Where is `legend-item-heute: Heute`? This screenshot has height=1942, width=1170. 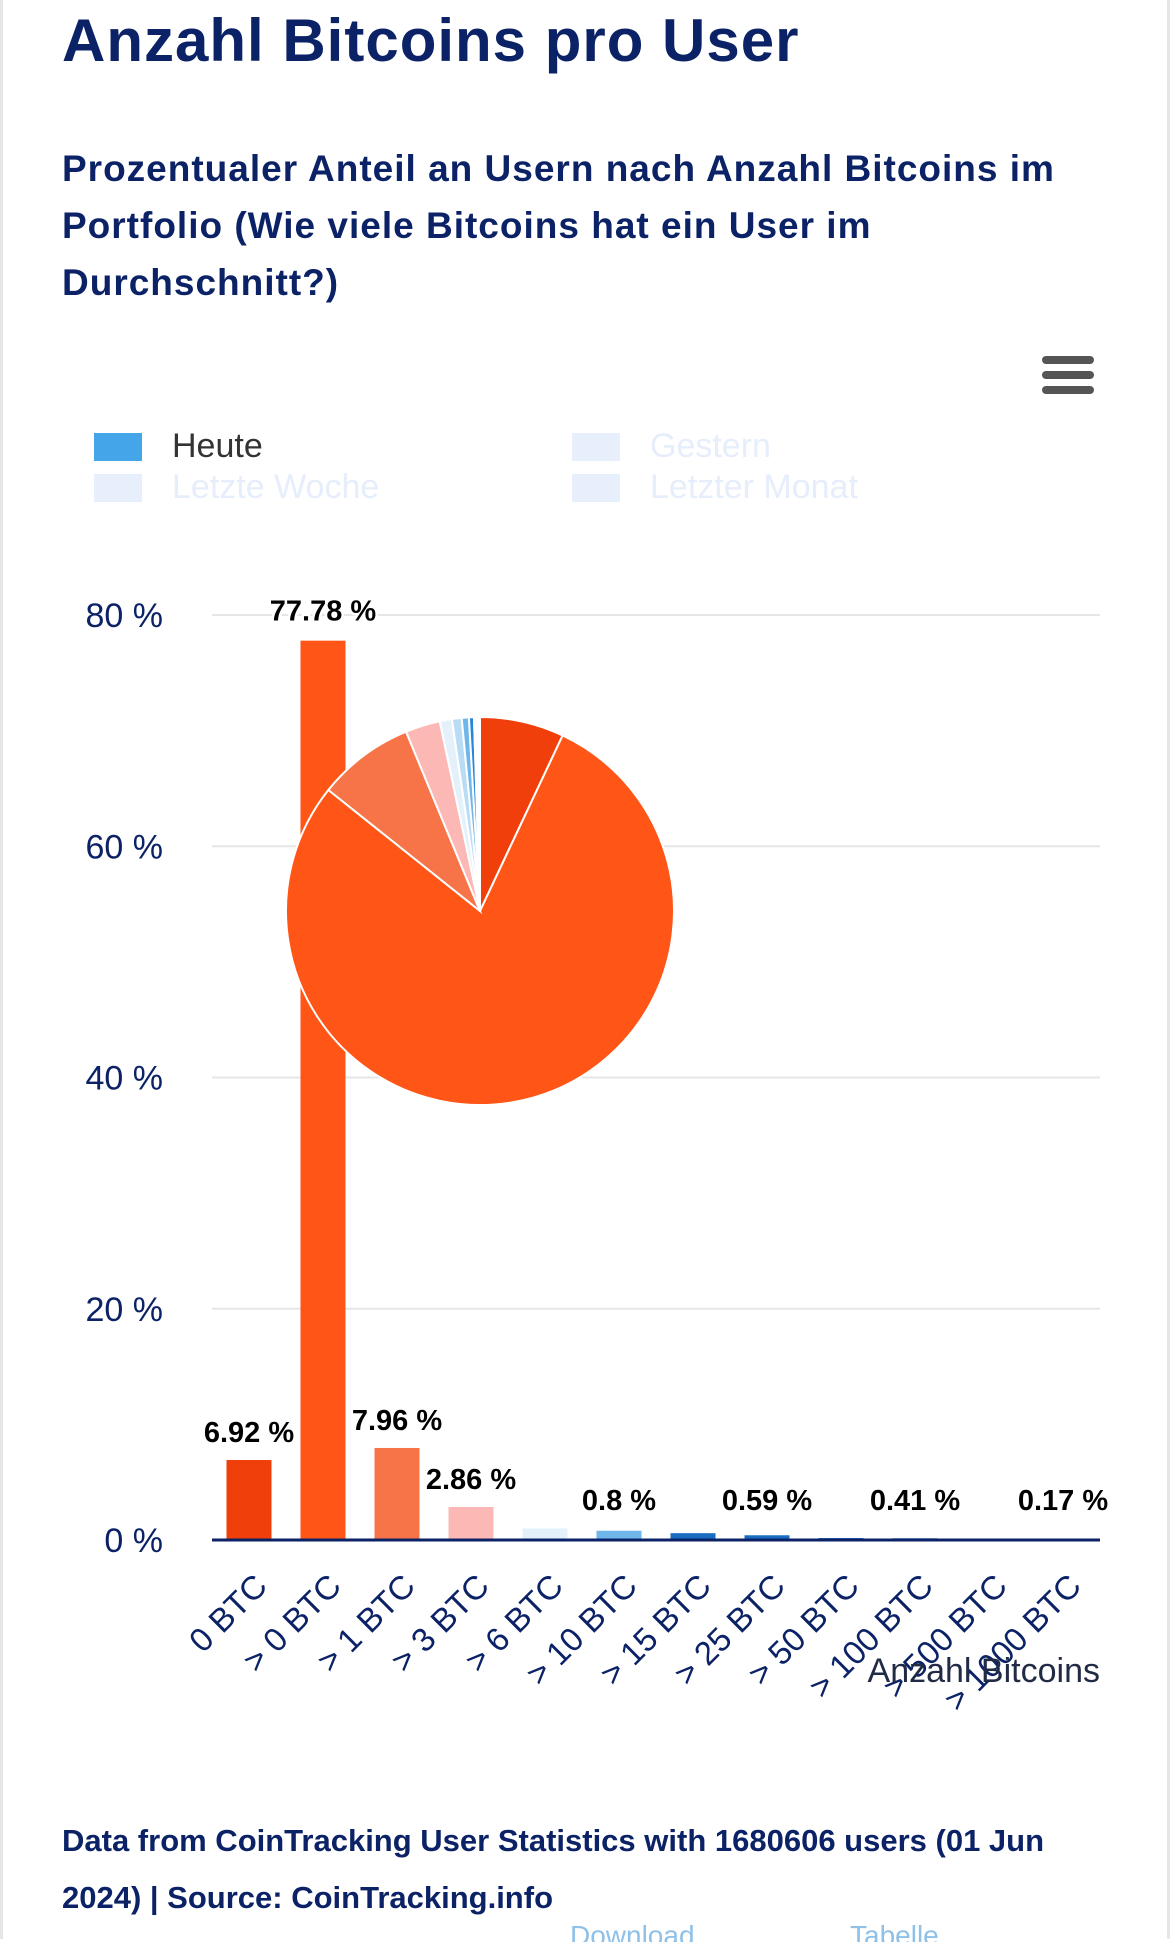
legend-item-heute: Heute is located at coordinates (294, 446).